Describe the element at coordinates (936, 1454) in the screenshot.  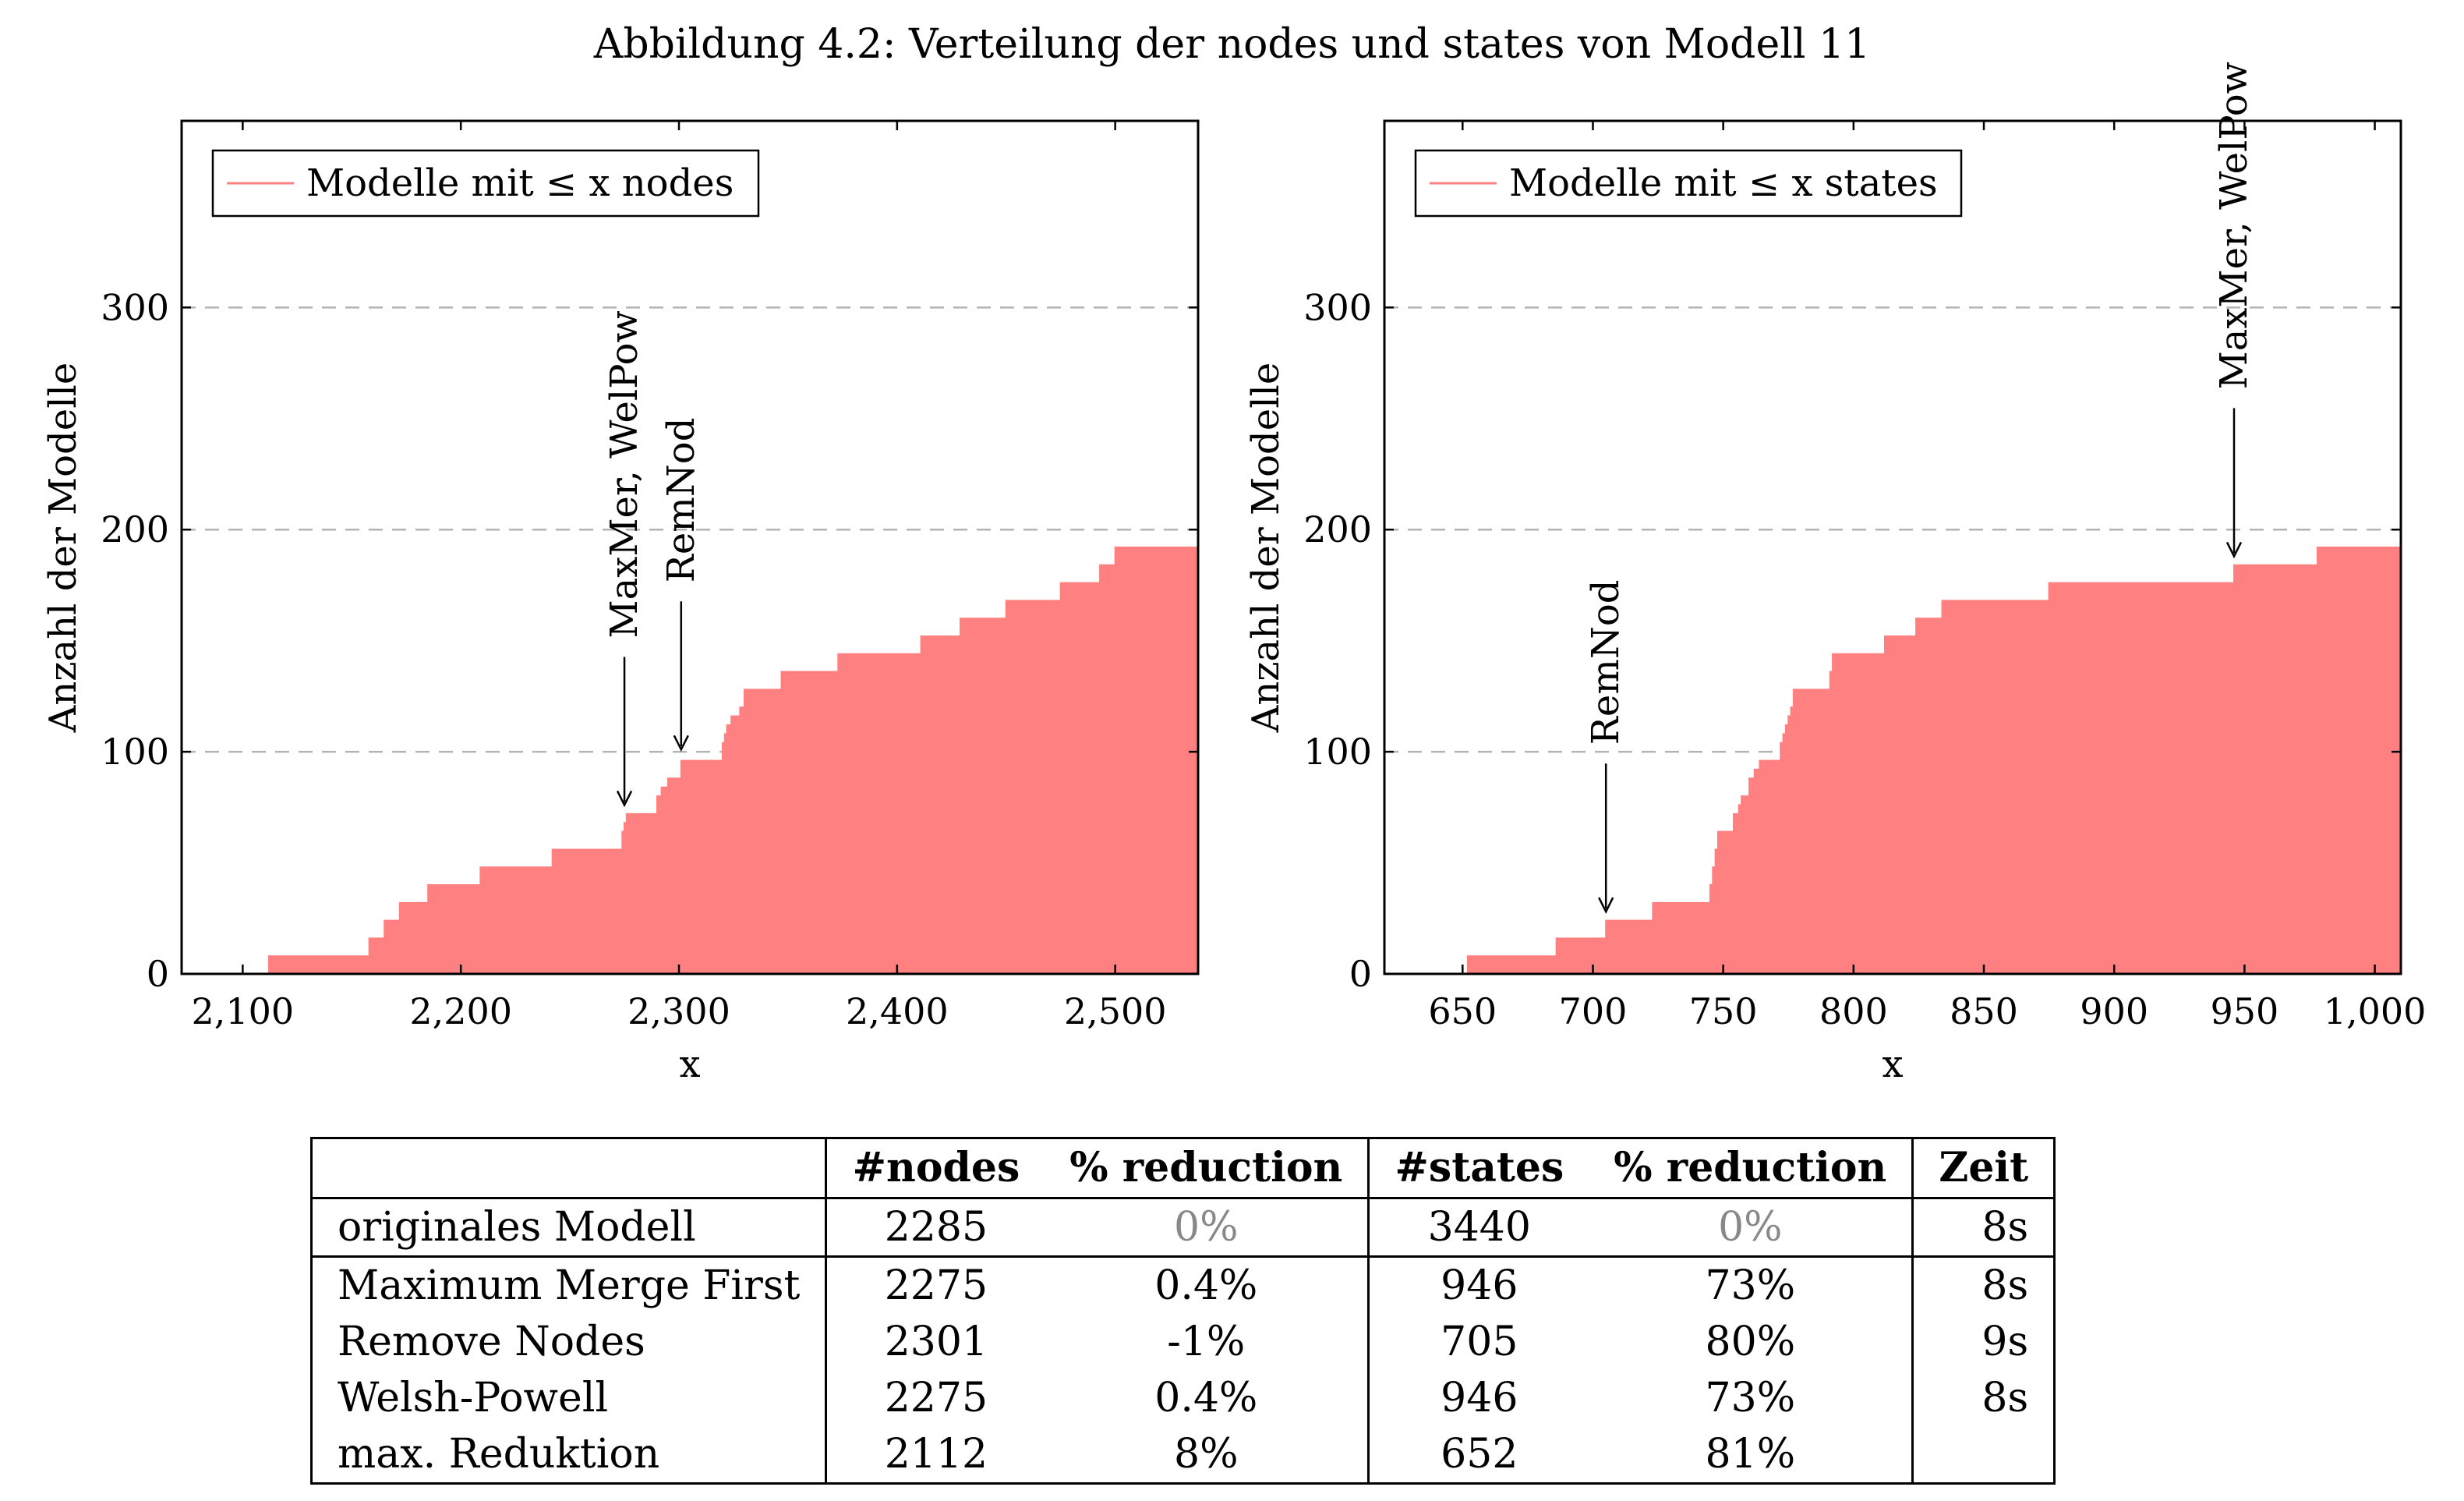
I see `table-cell: 2112` at that location.